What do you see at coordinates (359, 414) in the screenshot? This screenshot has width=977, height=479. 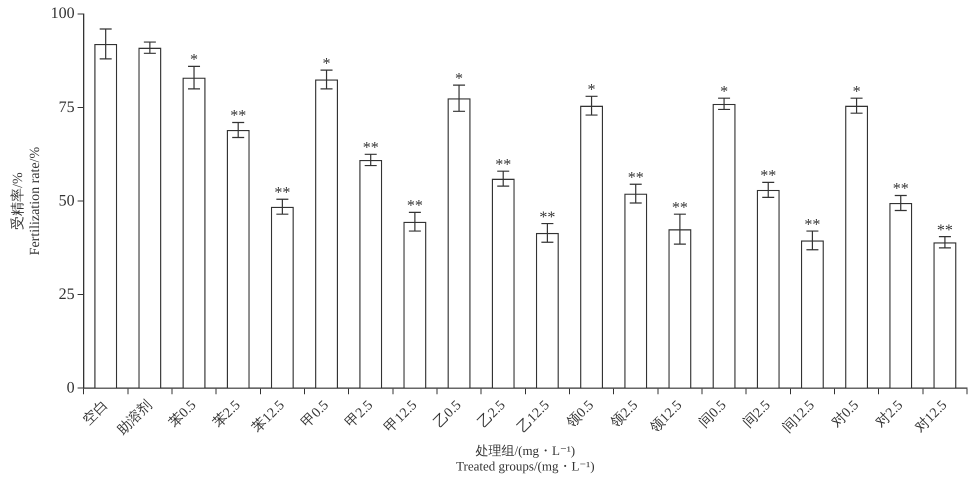 I see `x-tick-label: 甲2.5` at bounding box center [359, 414].